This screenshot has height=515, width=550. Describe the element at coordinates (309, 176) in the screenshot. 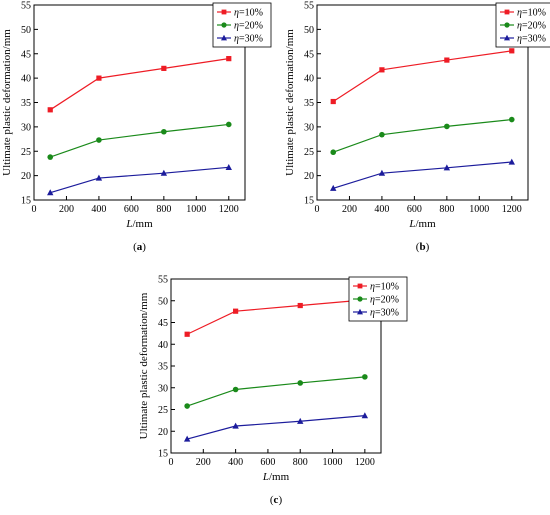

I see `y-tick-label: 20` at that location.